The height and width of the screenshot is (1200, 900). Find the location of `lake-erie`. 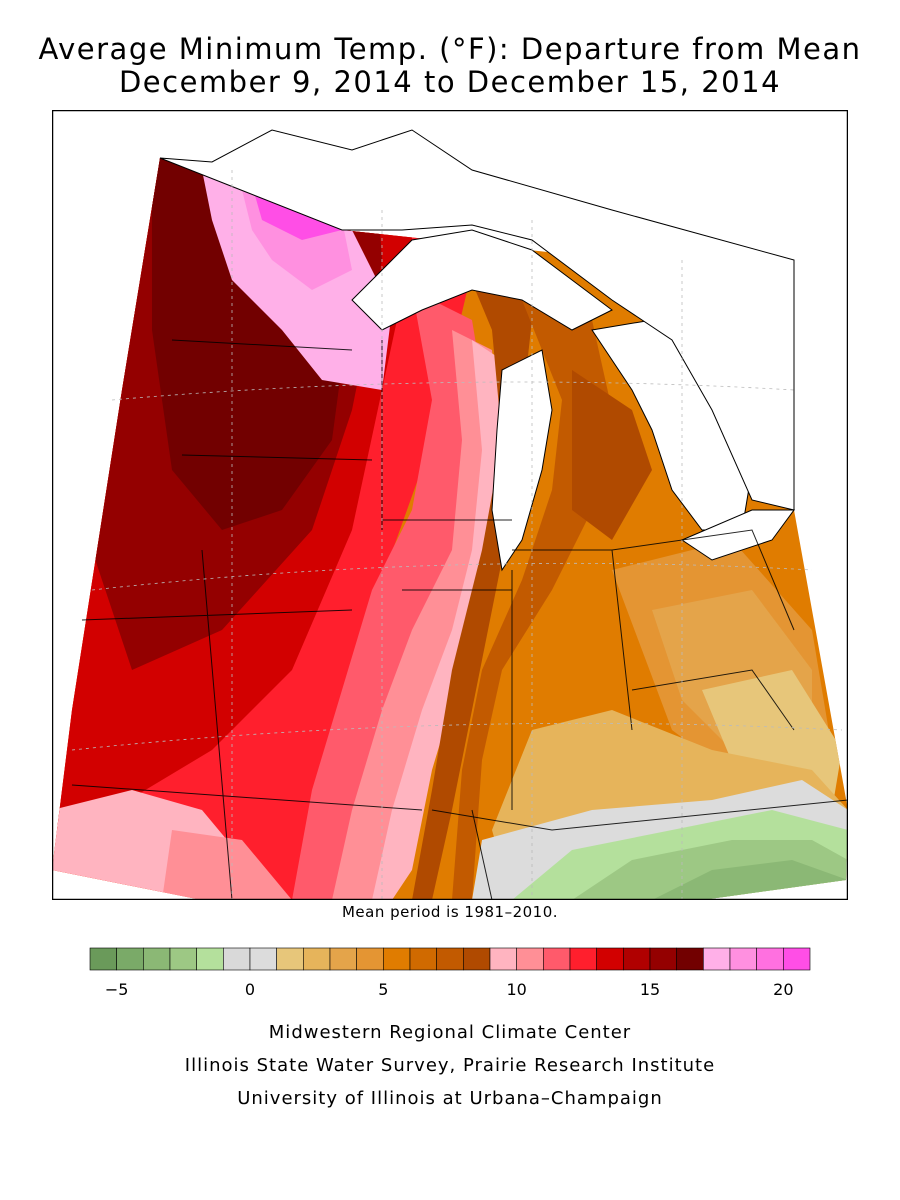

lake-erie is located at coordinates (737, 535).